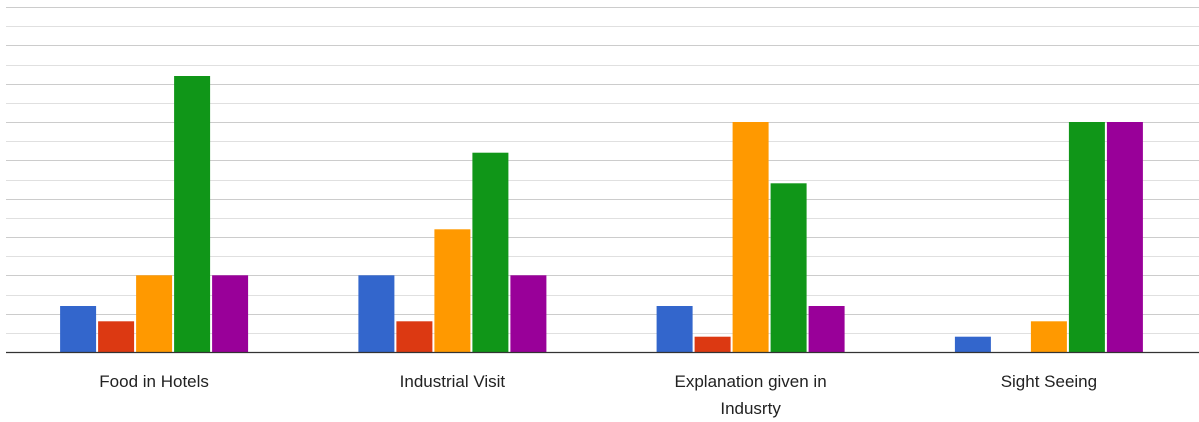  Describe the element at coordinates (453, 381) in the screenshot. I see `x-tick-label: Industrial Visit` at that location.